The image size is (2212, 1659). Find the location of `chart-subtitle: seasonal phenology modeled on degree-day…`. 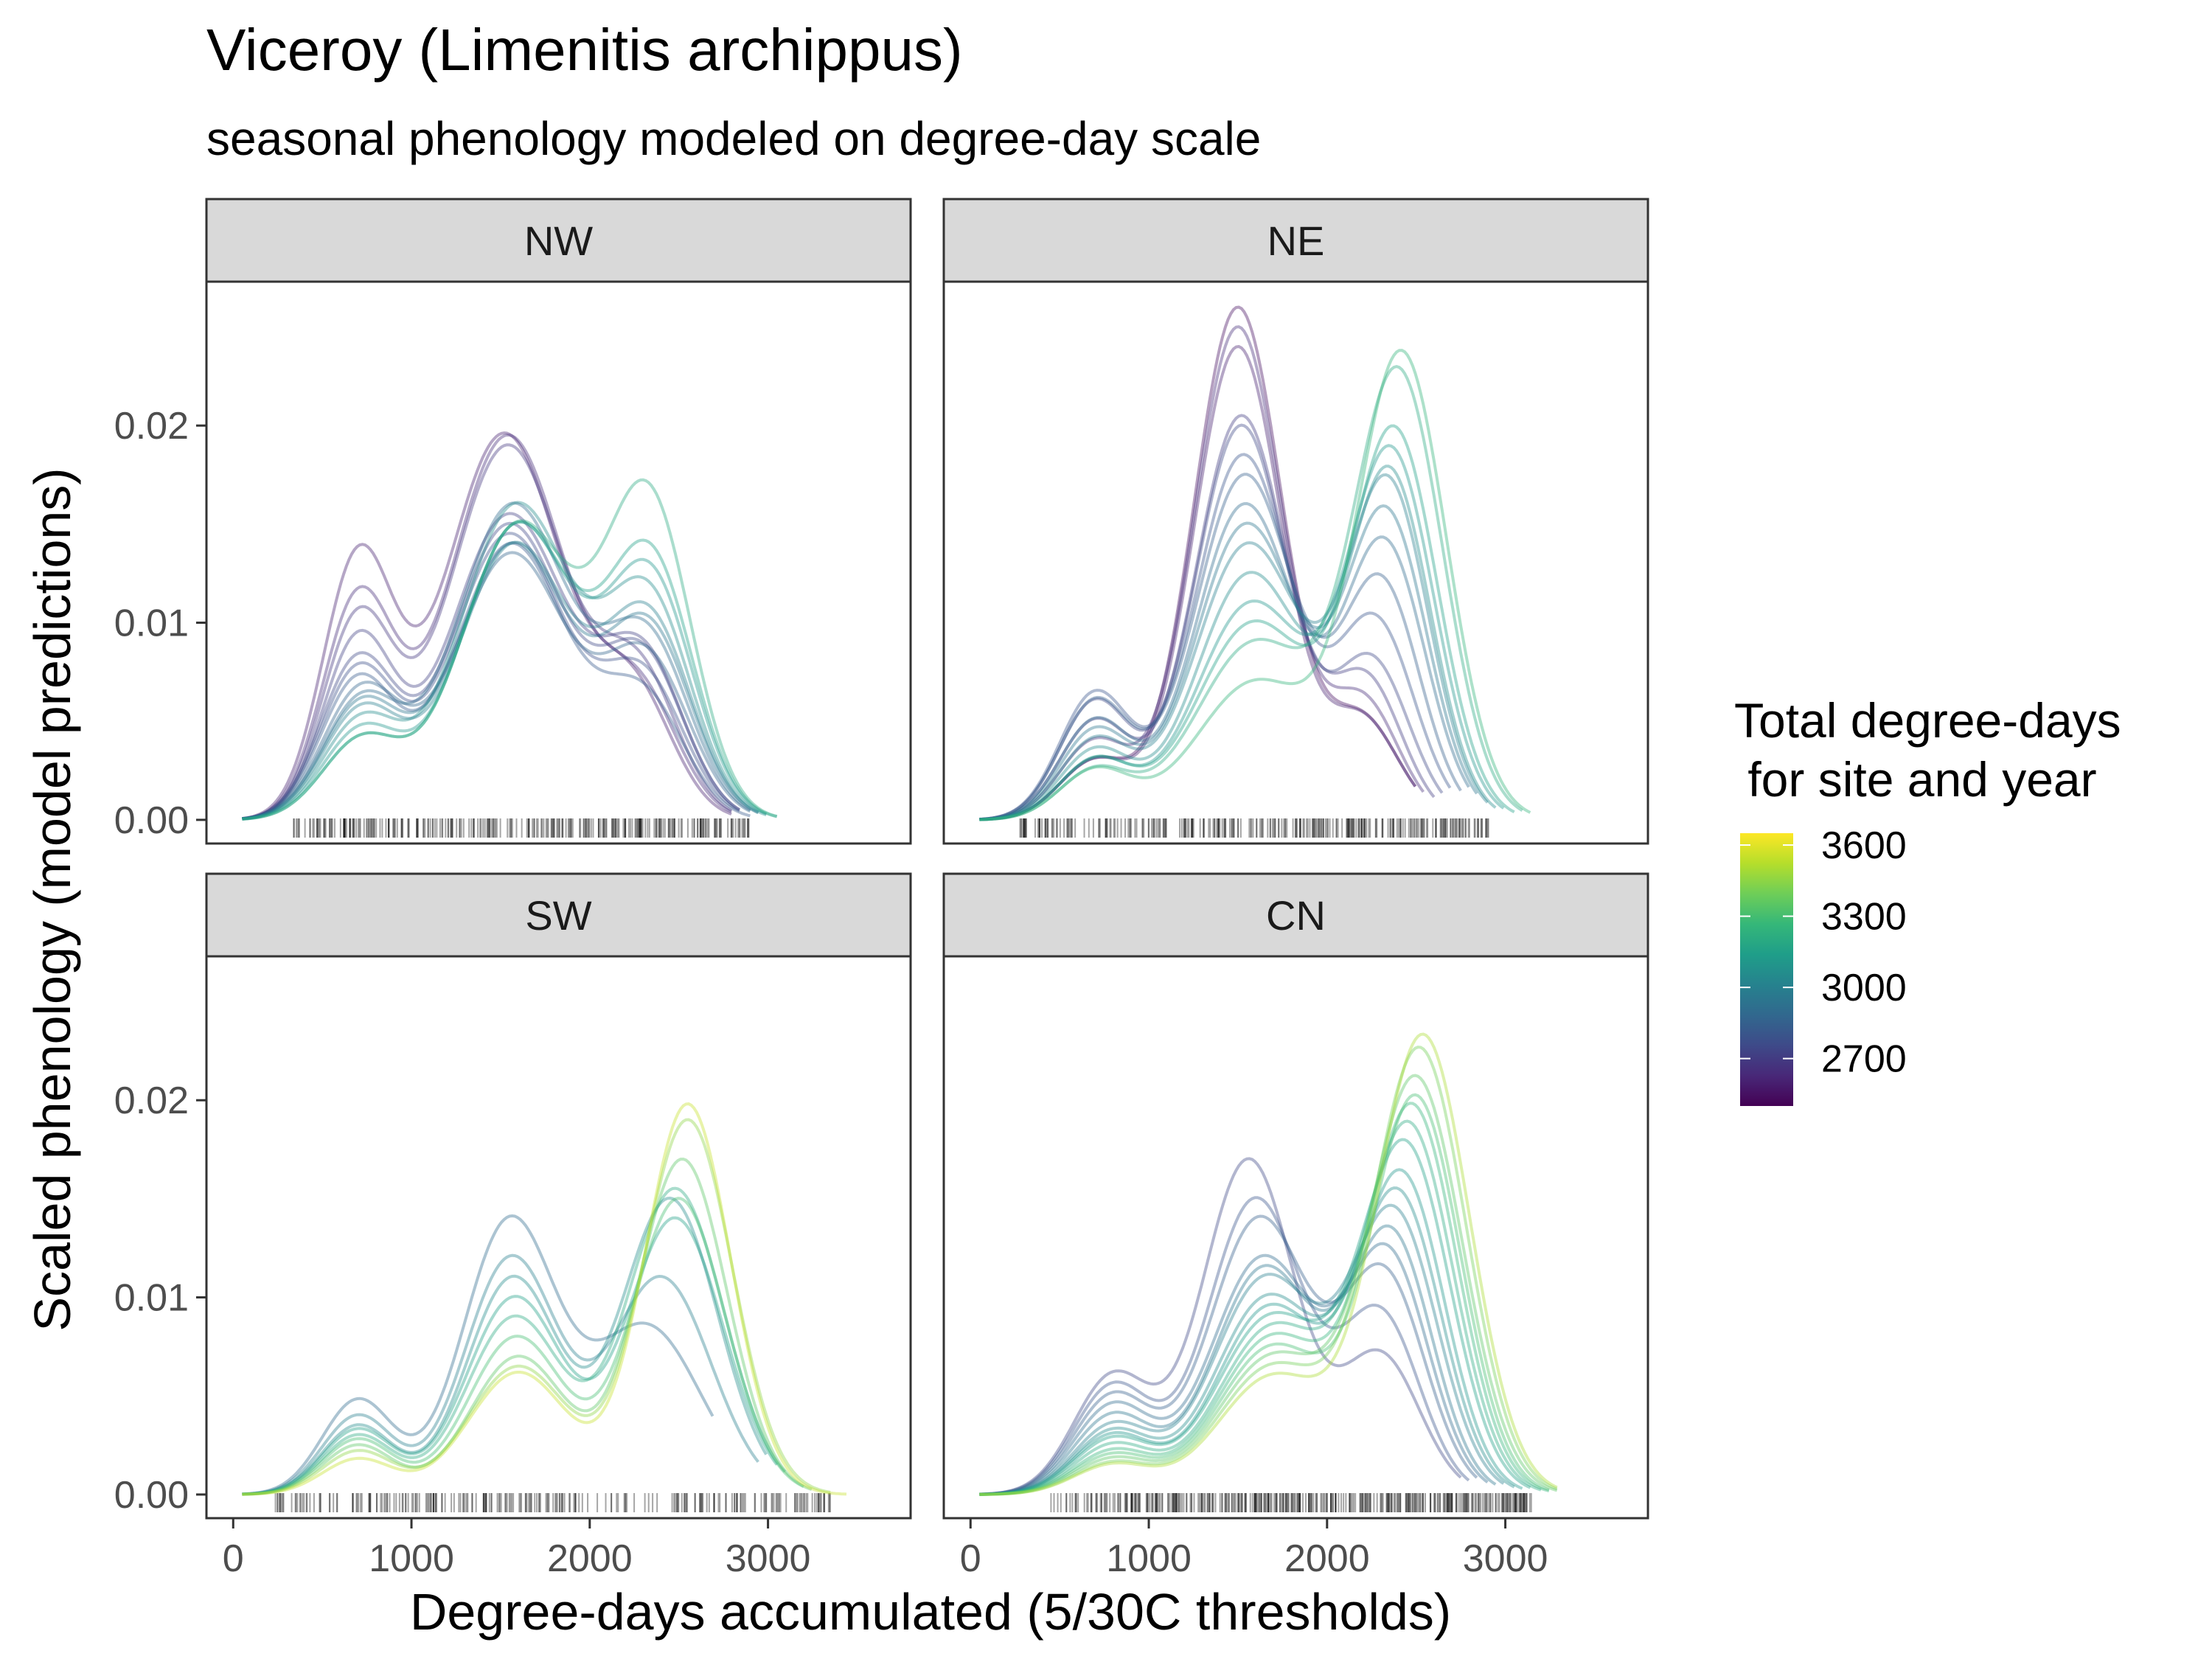

chart-subtitle: seasonal phenology modeled on degree-day… is located at coordinates (733, 138).